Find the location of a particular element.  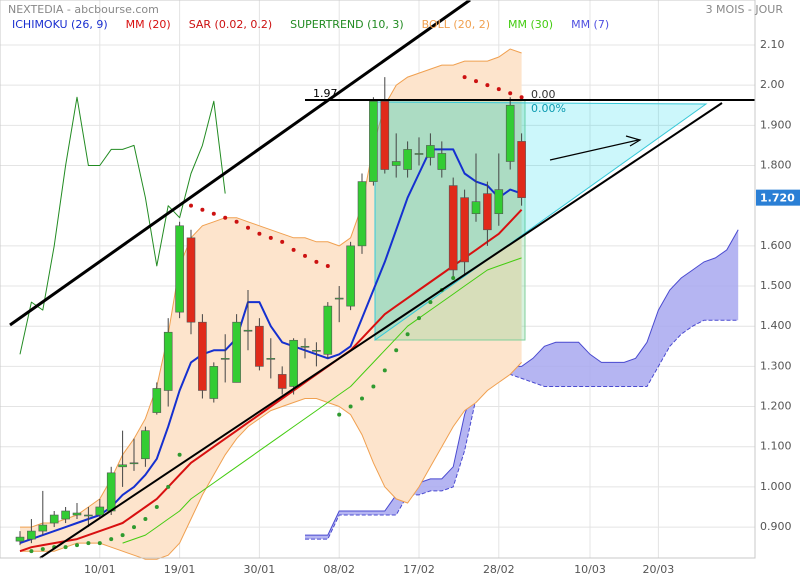

price-box is located at coordinates (778, 197).